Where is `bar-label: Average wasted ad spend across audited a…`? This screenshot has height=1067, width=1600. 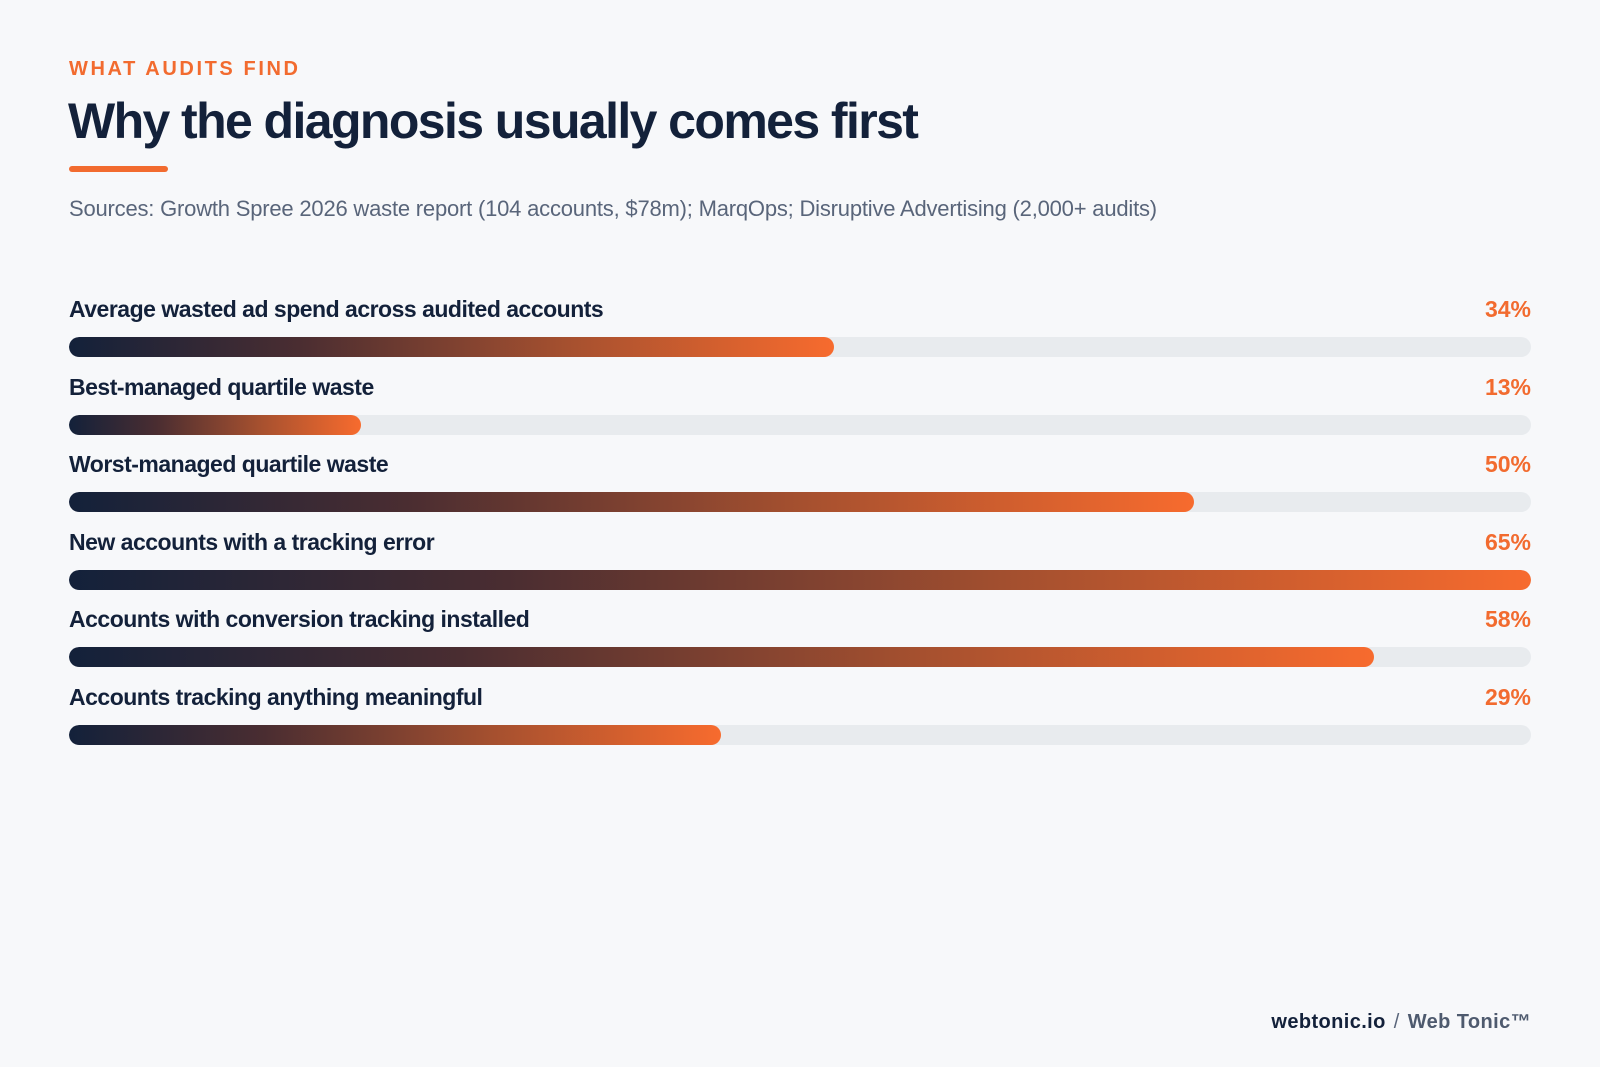 bar-label: Average wasted ad spend across audited a… is located at coordinates (336, 309).